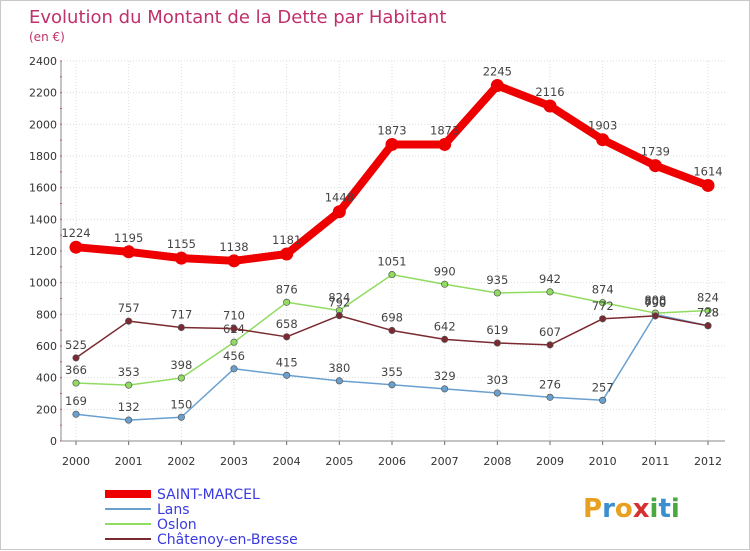 The image size is (750, 551). What do you see at coordinates (641, 509) in the screenshot?
I see `logo-letter: x` at bounding box center [641, 509].